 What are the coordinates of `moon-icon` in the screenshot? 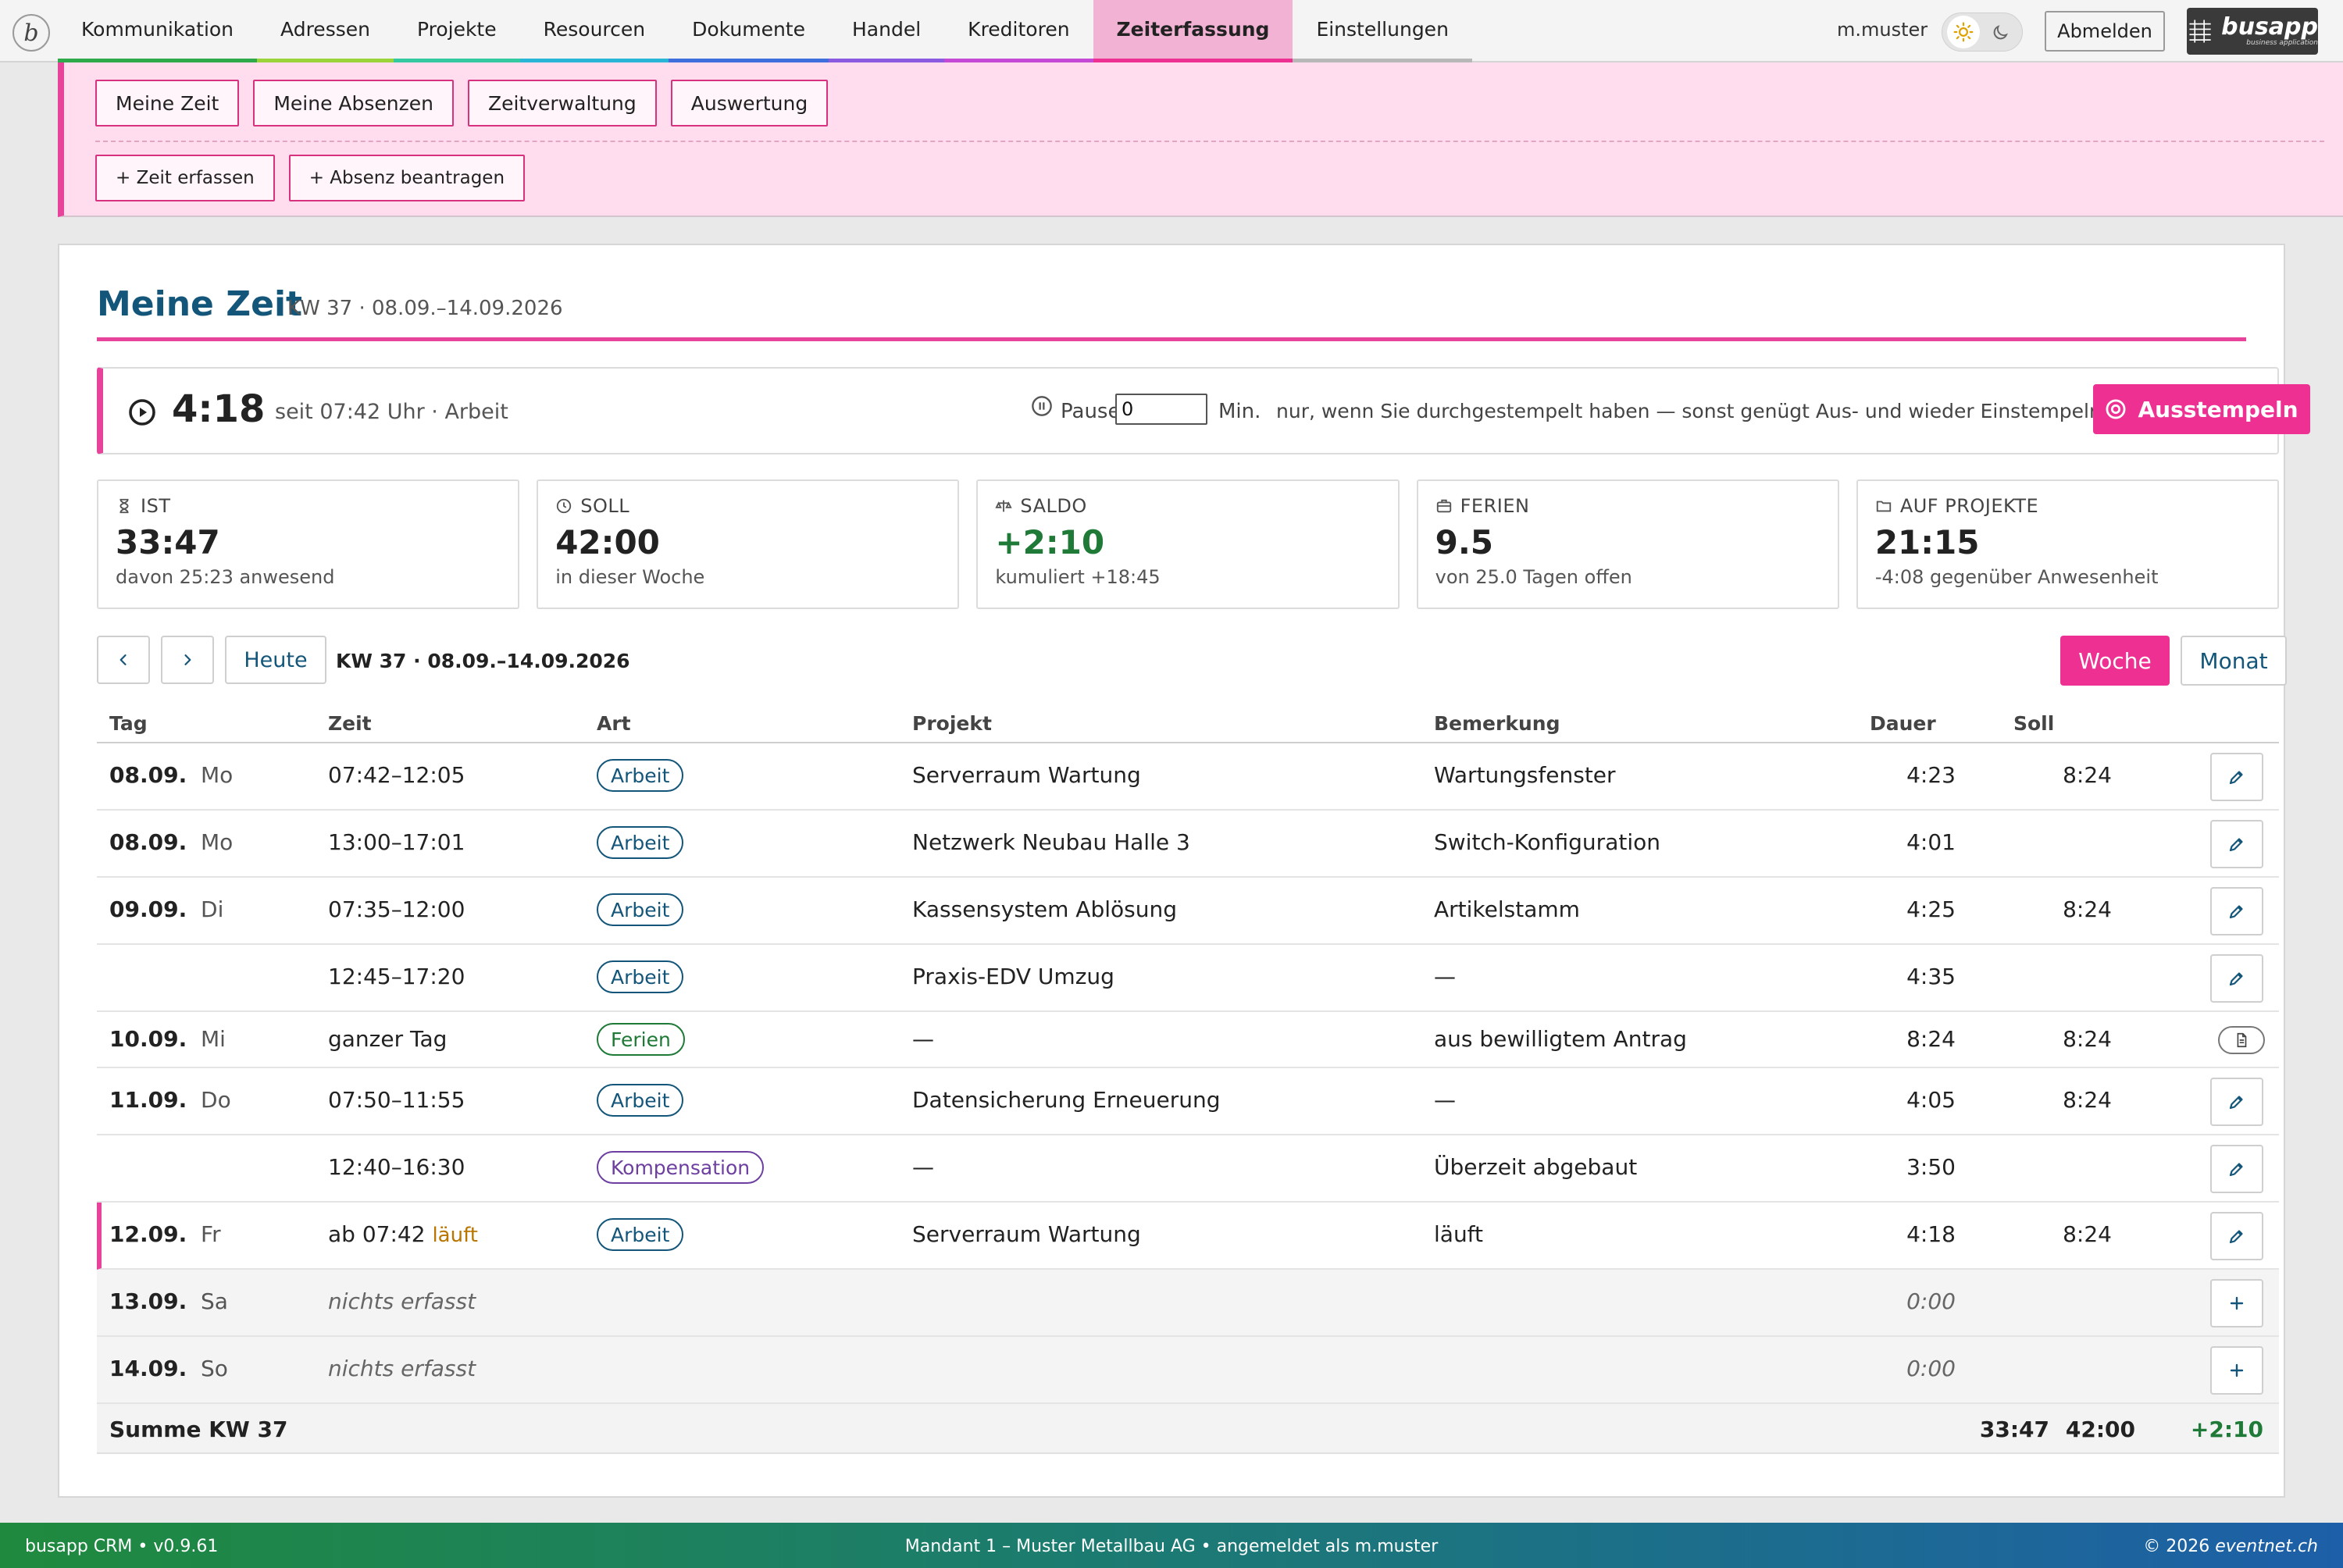 It's located at (2001, 32).